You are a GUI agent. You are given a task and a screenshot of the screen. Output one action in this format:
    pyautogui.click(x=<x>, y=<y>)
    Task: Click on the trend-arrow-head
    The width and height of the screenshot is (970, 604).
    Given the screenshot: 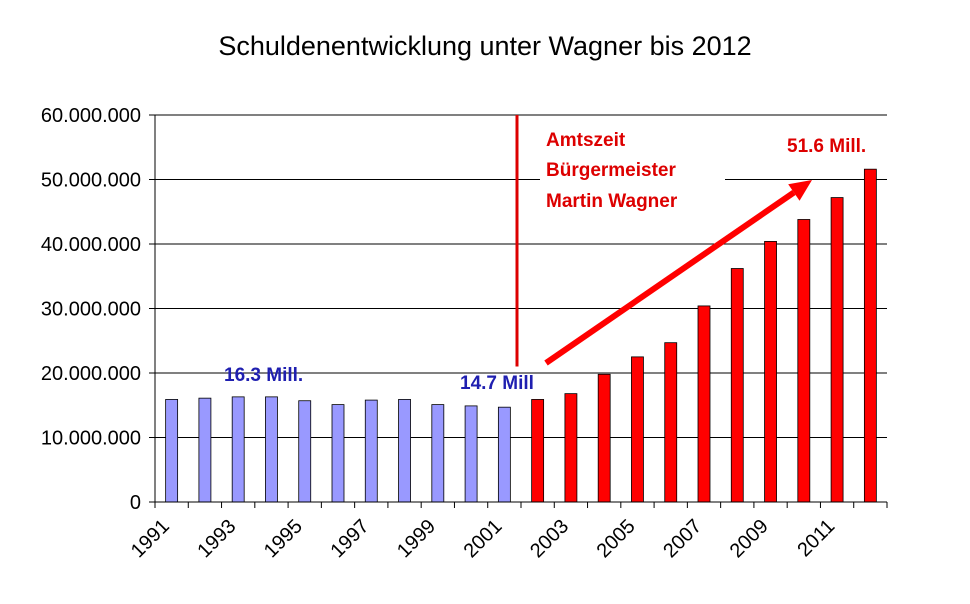 What is the action you would take?
    pyautogui.click(x=800, y=190)
    